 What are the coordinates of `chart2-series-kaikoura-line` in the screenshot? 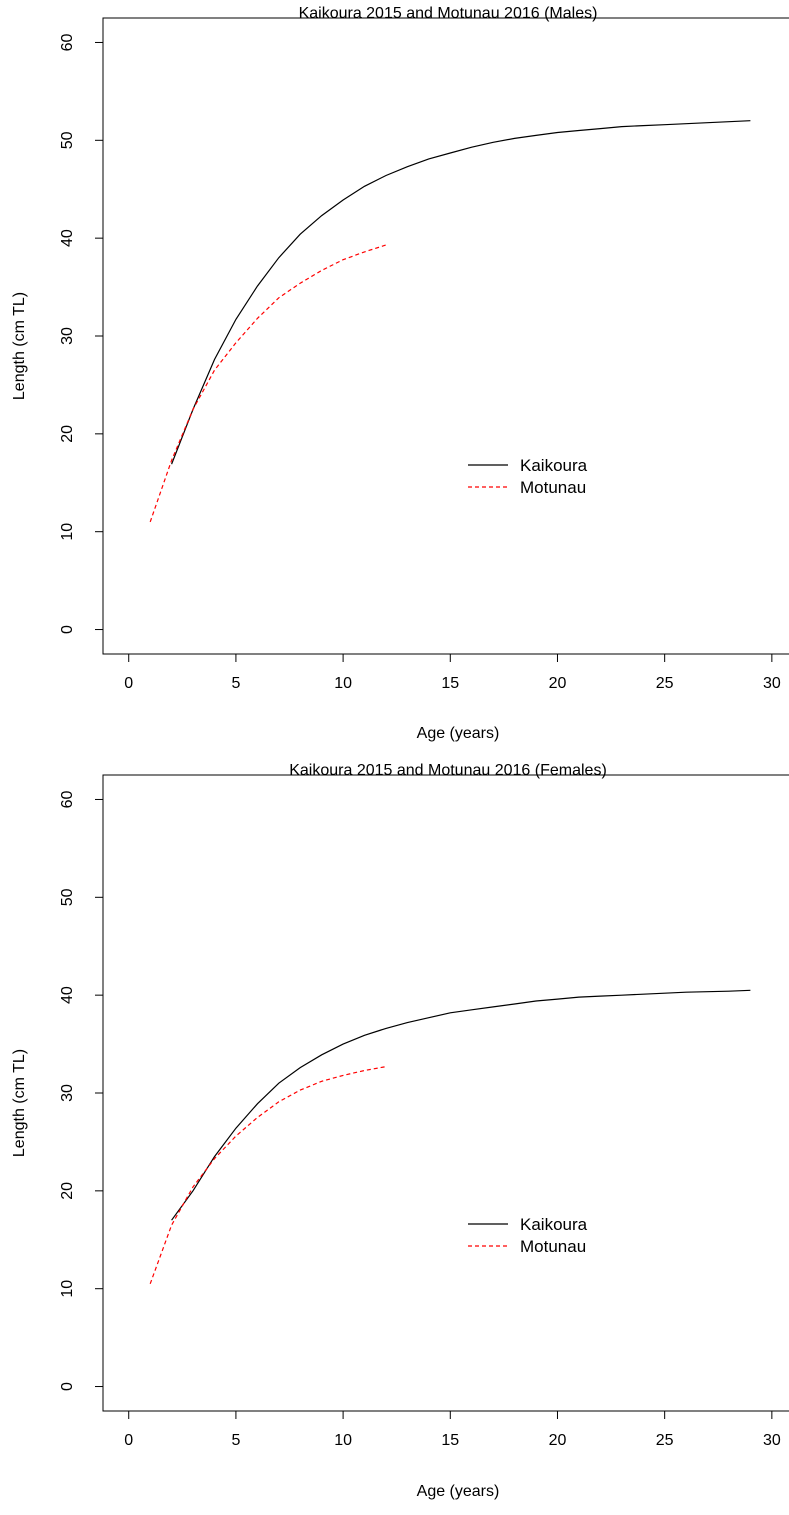 It's located at (461, 1105).